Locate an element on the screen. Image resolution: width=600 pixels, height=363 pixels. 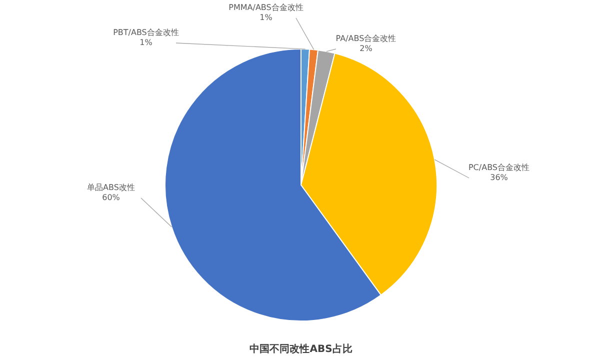
text: 中国不同改性ABS占比 is located at coordinates (301, 349).